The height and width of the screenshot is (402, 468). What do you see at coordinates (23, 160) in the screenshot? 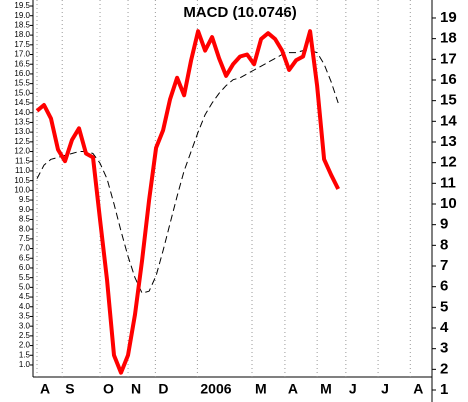
I see `y-tick-label: 11.5` at bounding box center [23, 160].